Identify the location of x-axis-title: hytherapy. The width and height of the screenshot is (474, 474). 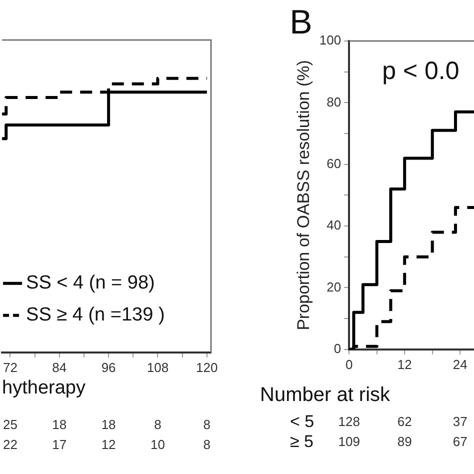
(44, 388).